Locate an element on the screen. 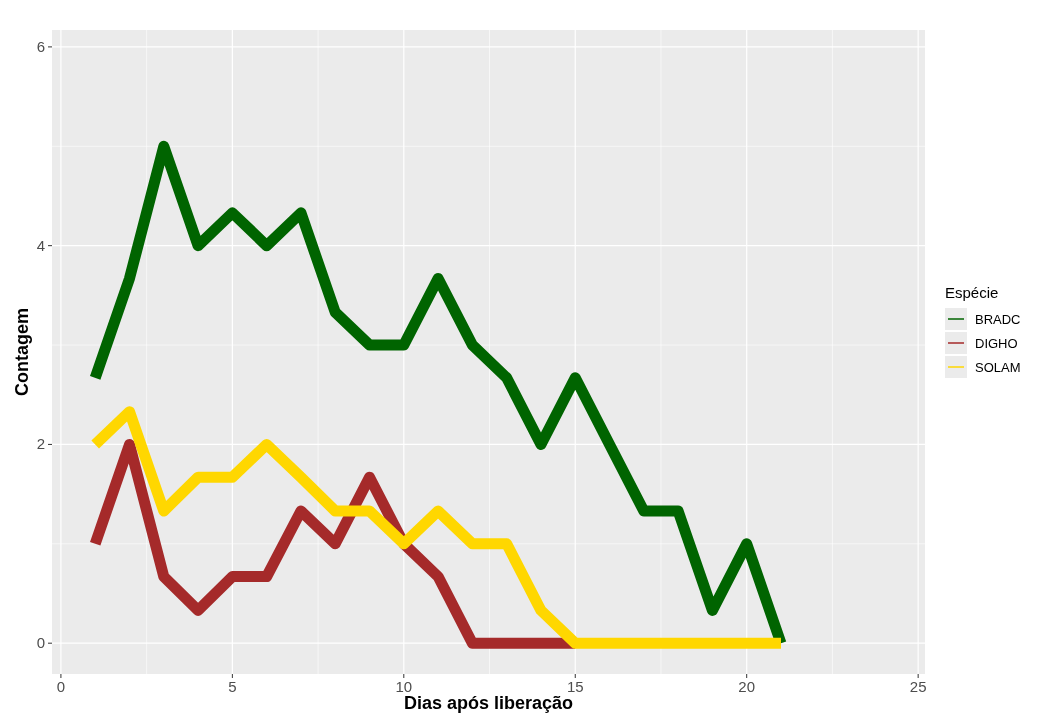  legend-title: Espécie is located at coordinates (972, 292).